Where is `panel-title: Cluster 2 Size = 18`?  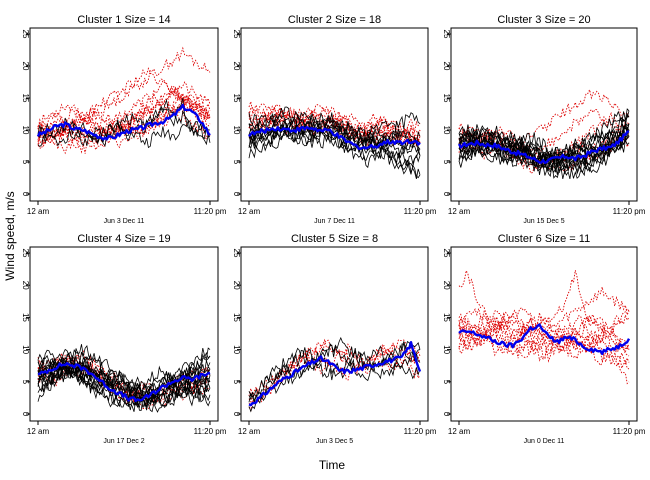 panel-title: Cluster 2 Size = 18 is located at coordinates (334, 20).